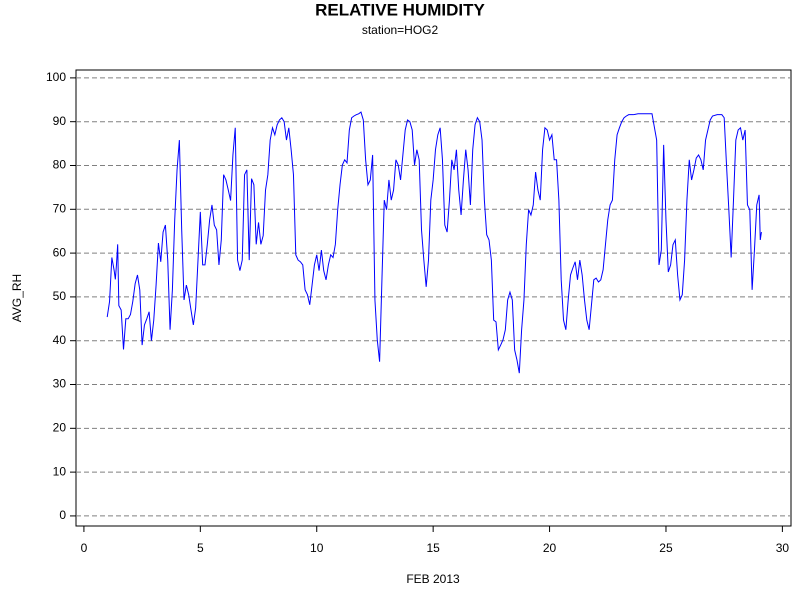 This screenshot has width=800, height=600. Describe the element at coordinates (783, 548) in the screenshot. I see `x-tick-label: 30` at that location.